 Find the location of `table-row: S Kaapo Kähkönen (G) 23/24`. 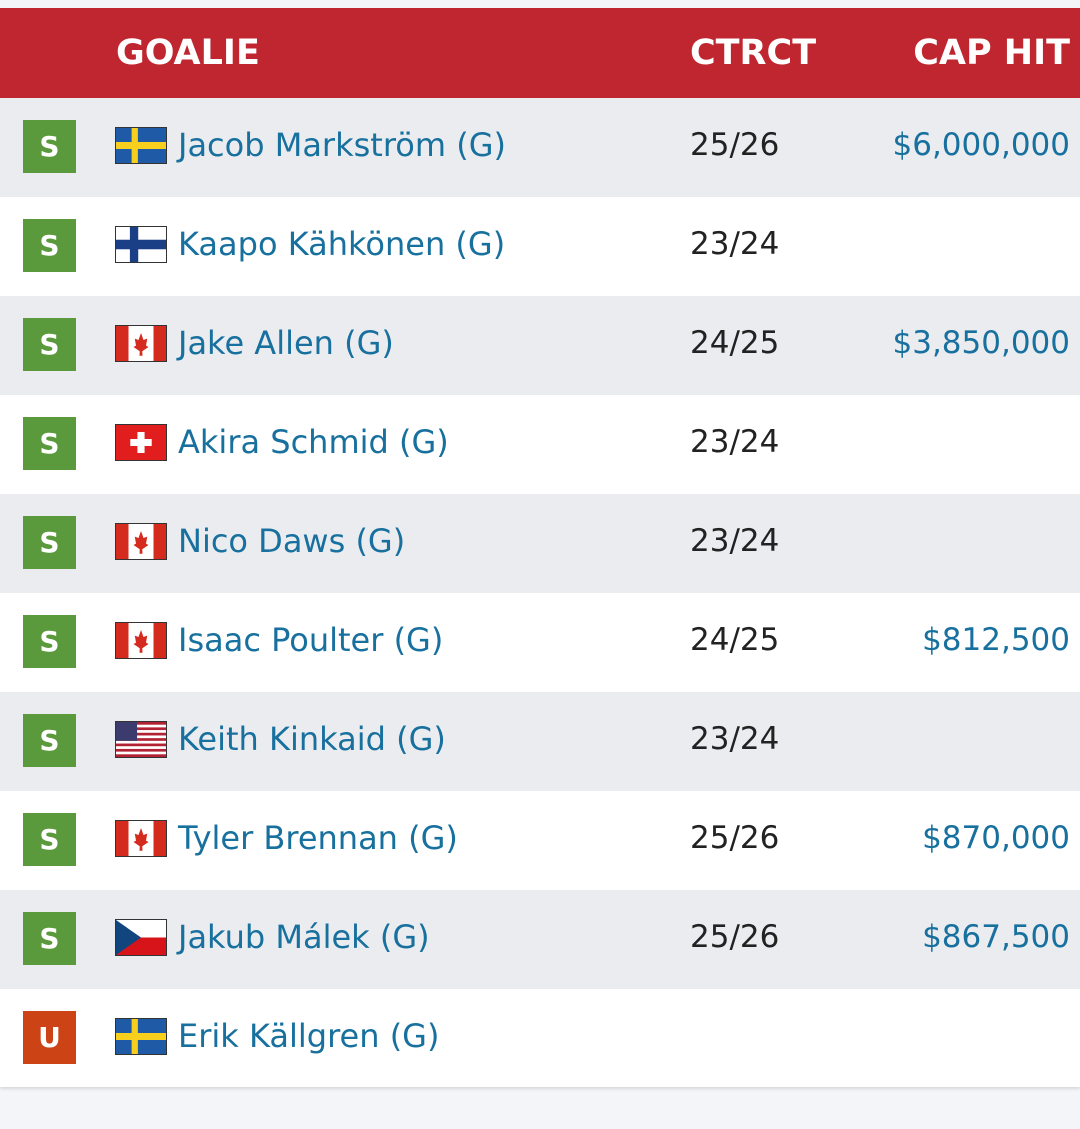

table-row: S Kaapo Kähkönen (G) 23/24 is located at coordinates (540, 246).